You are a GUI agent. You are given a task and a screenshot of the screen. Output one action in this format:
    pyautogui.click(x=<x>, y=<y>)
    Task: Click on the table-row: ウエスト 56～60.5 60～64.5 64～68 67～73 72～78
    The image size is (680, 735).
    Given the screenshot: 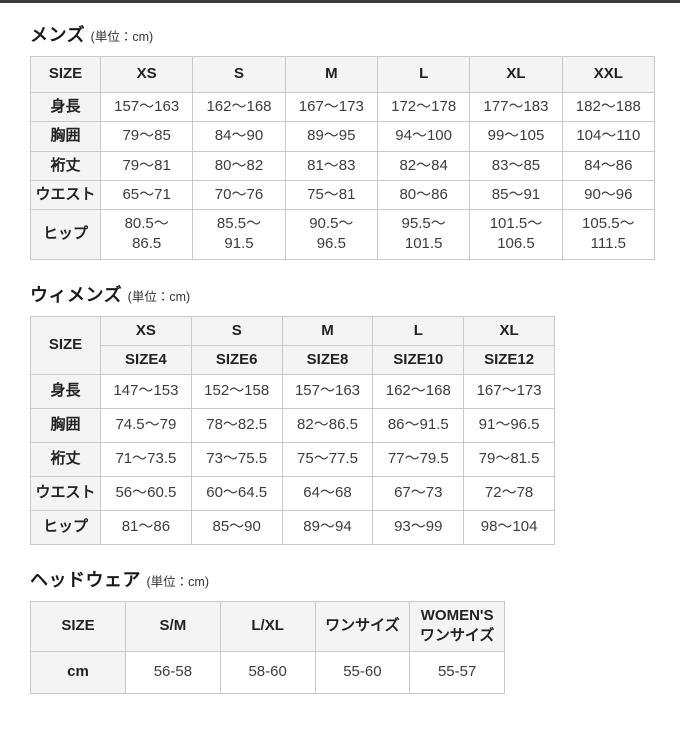 What is the action you would take?
    pyautogui.click(x=292, y=493)
    